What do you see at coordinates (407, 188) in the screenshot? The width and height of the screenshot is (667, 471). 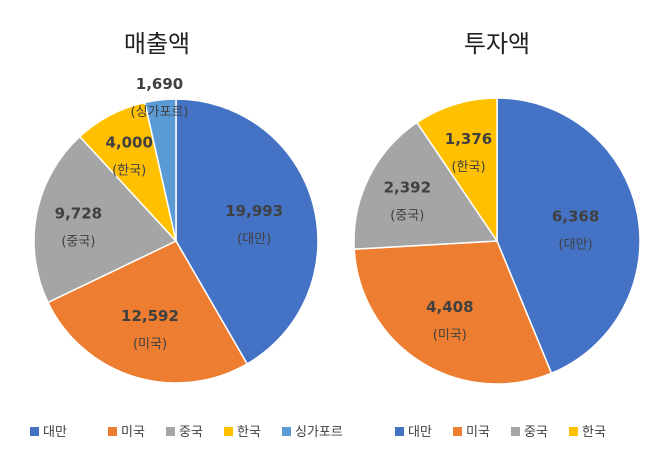 I see `data-label-value-china: 2,392` at bounding box center [407, 188].